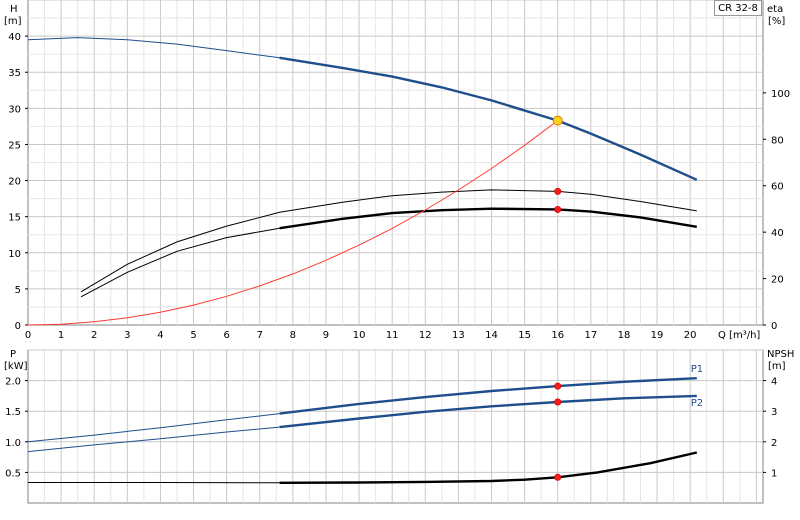  What do you see at coordinates (774, 443) in the screenshot?
I see `y2-tick-label: 2` at bounding box center [774, 443].